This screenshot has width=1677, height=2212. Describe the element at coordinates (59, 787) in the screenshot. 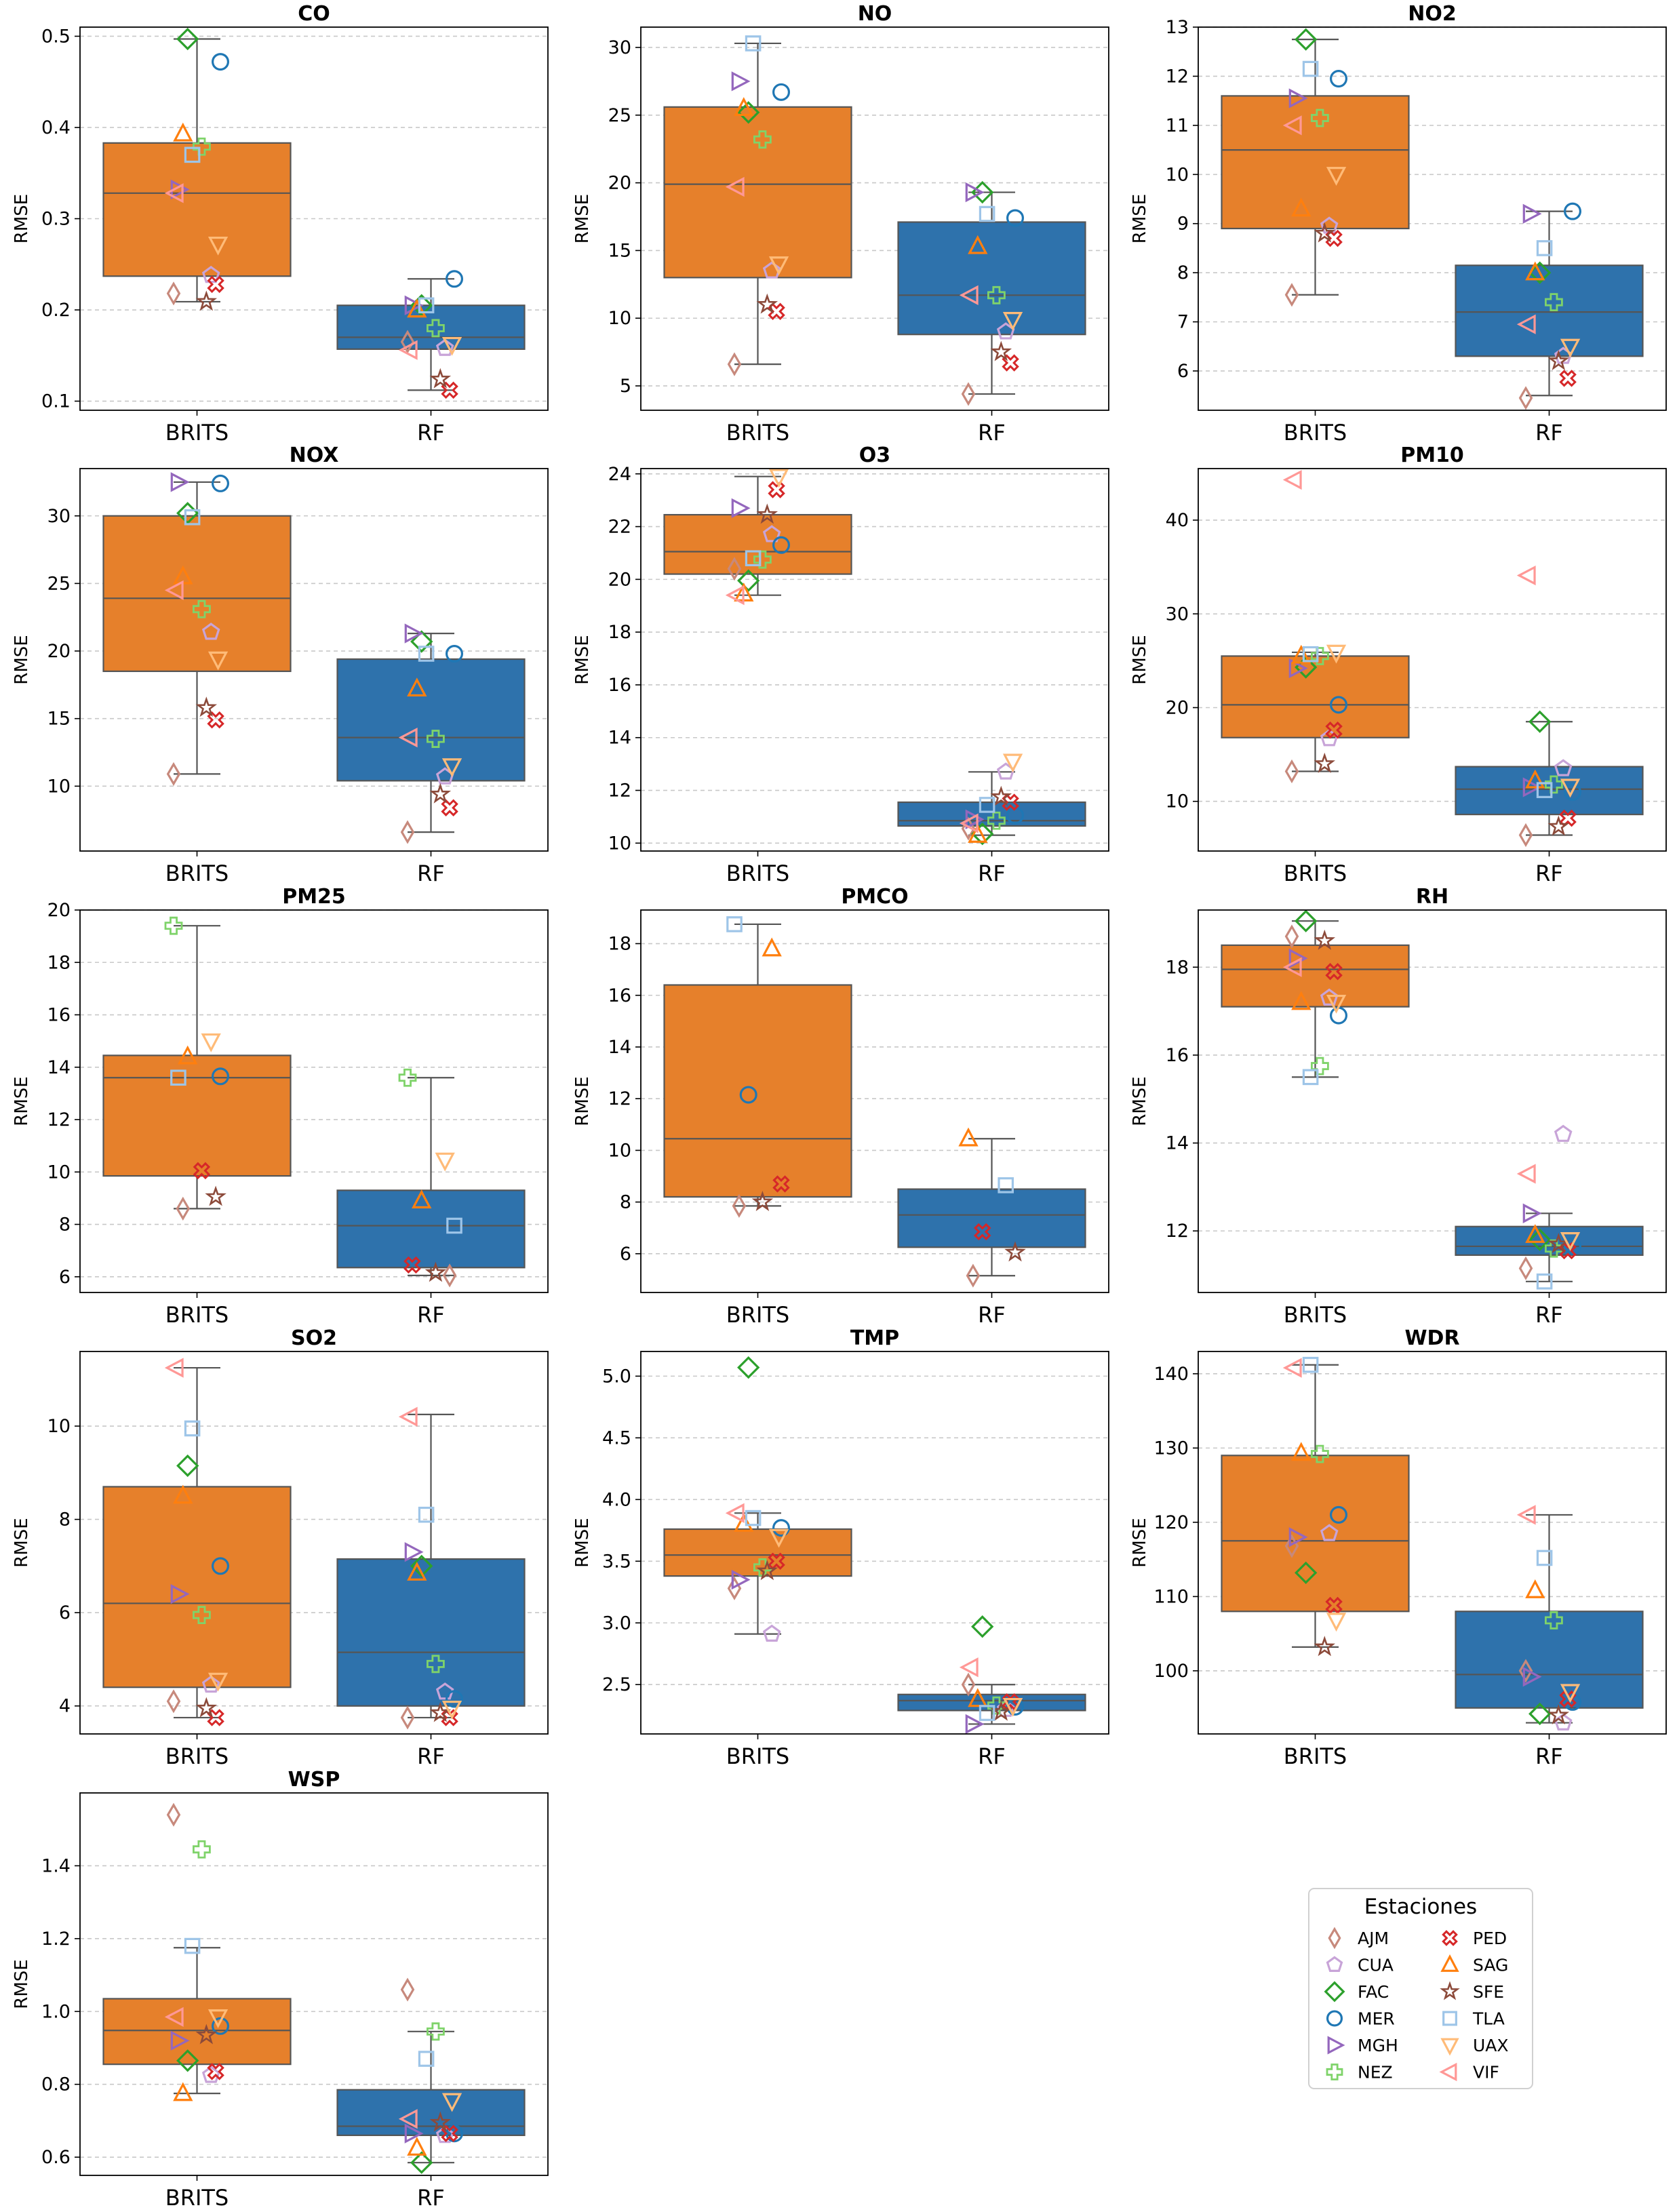

I see `y-tick-label: 10` at that location.